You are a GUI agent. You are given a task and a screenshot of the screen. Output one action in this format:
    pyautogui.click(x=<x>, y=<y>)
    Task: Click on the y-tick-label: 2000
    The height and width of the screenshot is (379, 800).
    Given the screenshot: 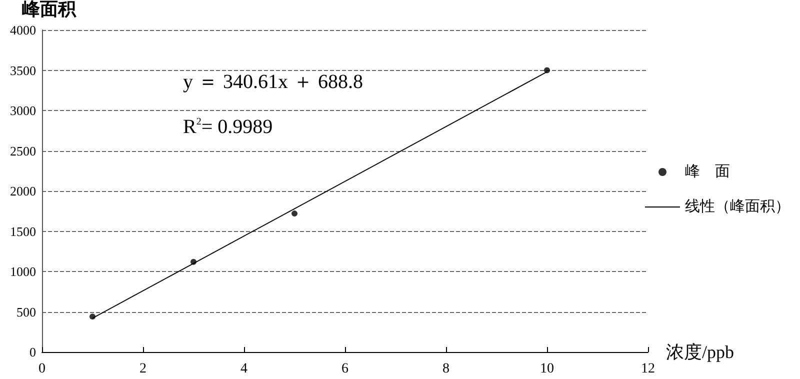 What is the action you would take?
    pyautogui.click(x=23, y=191)
    